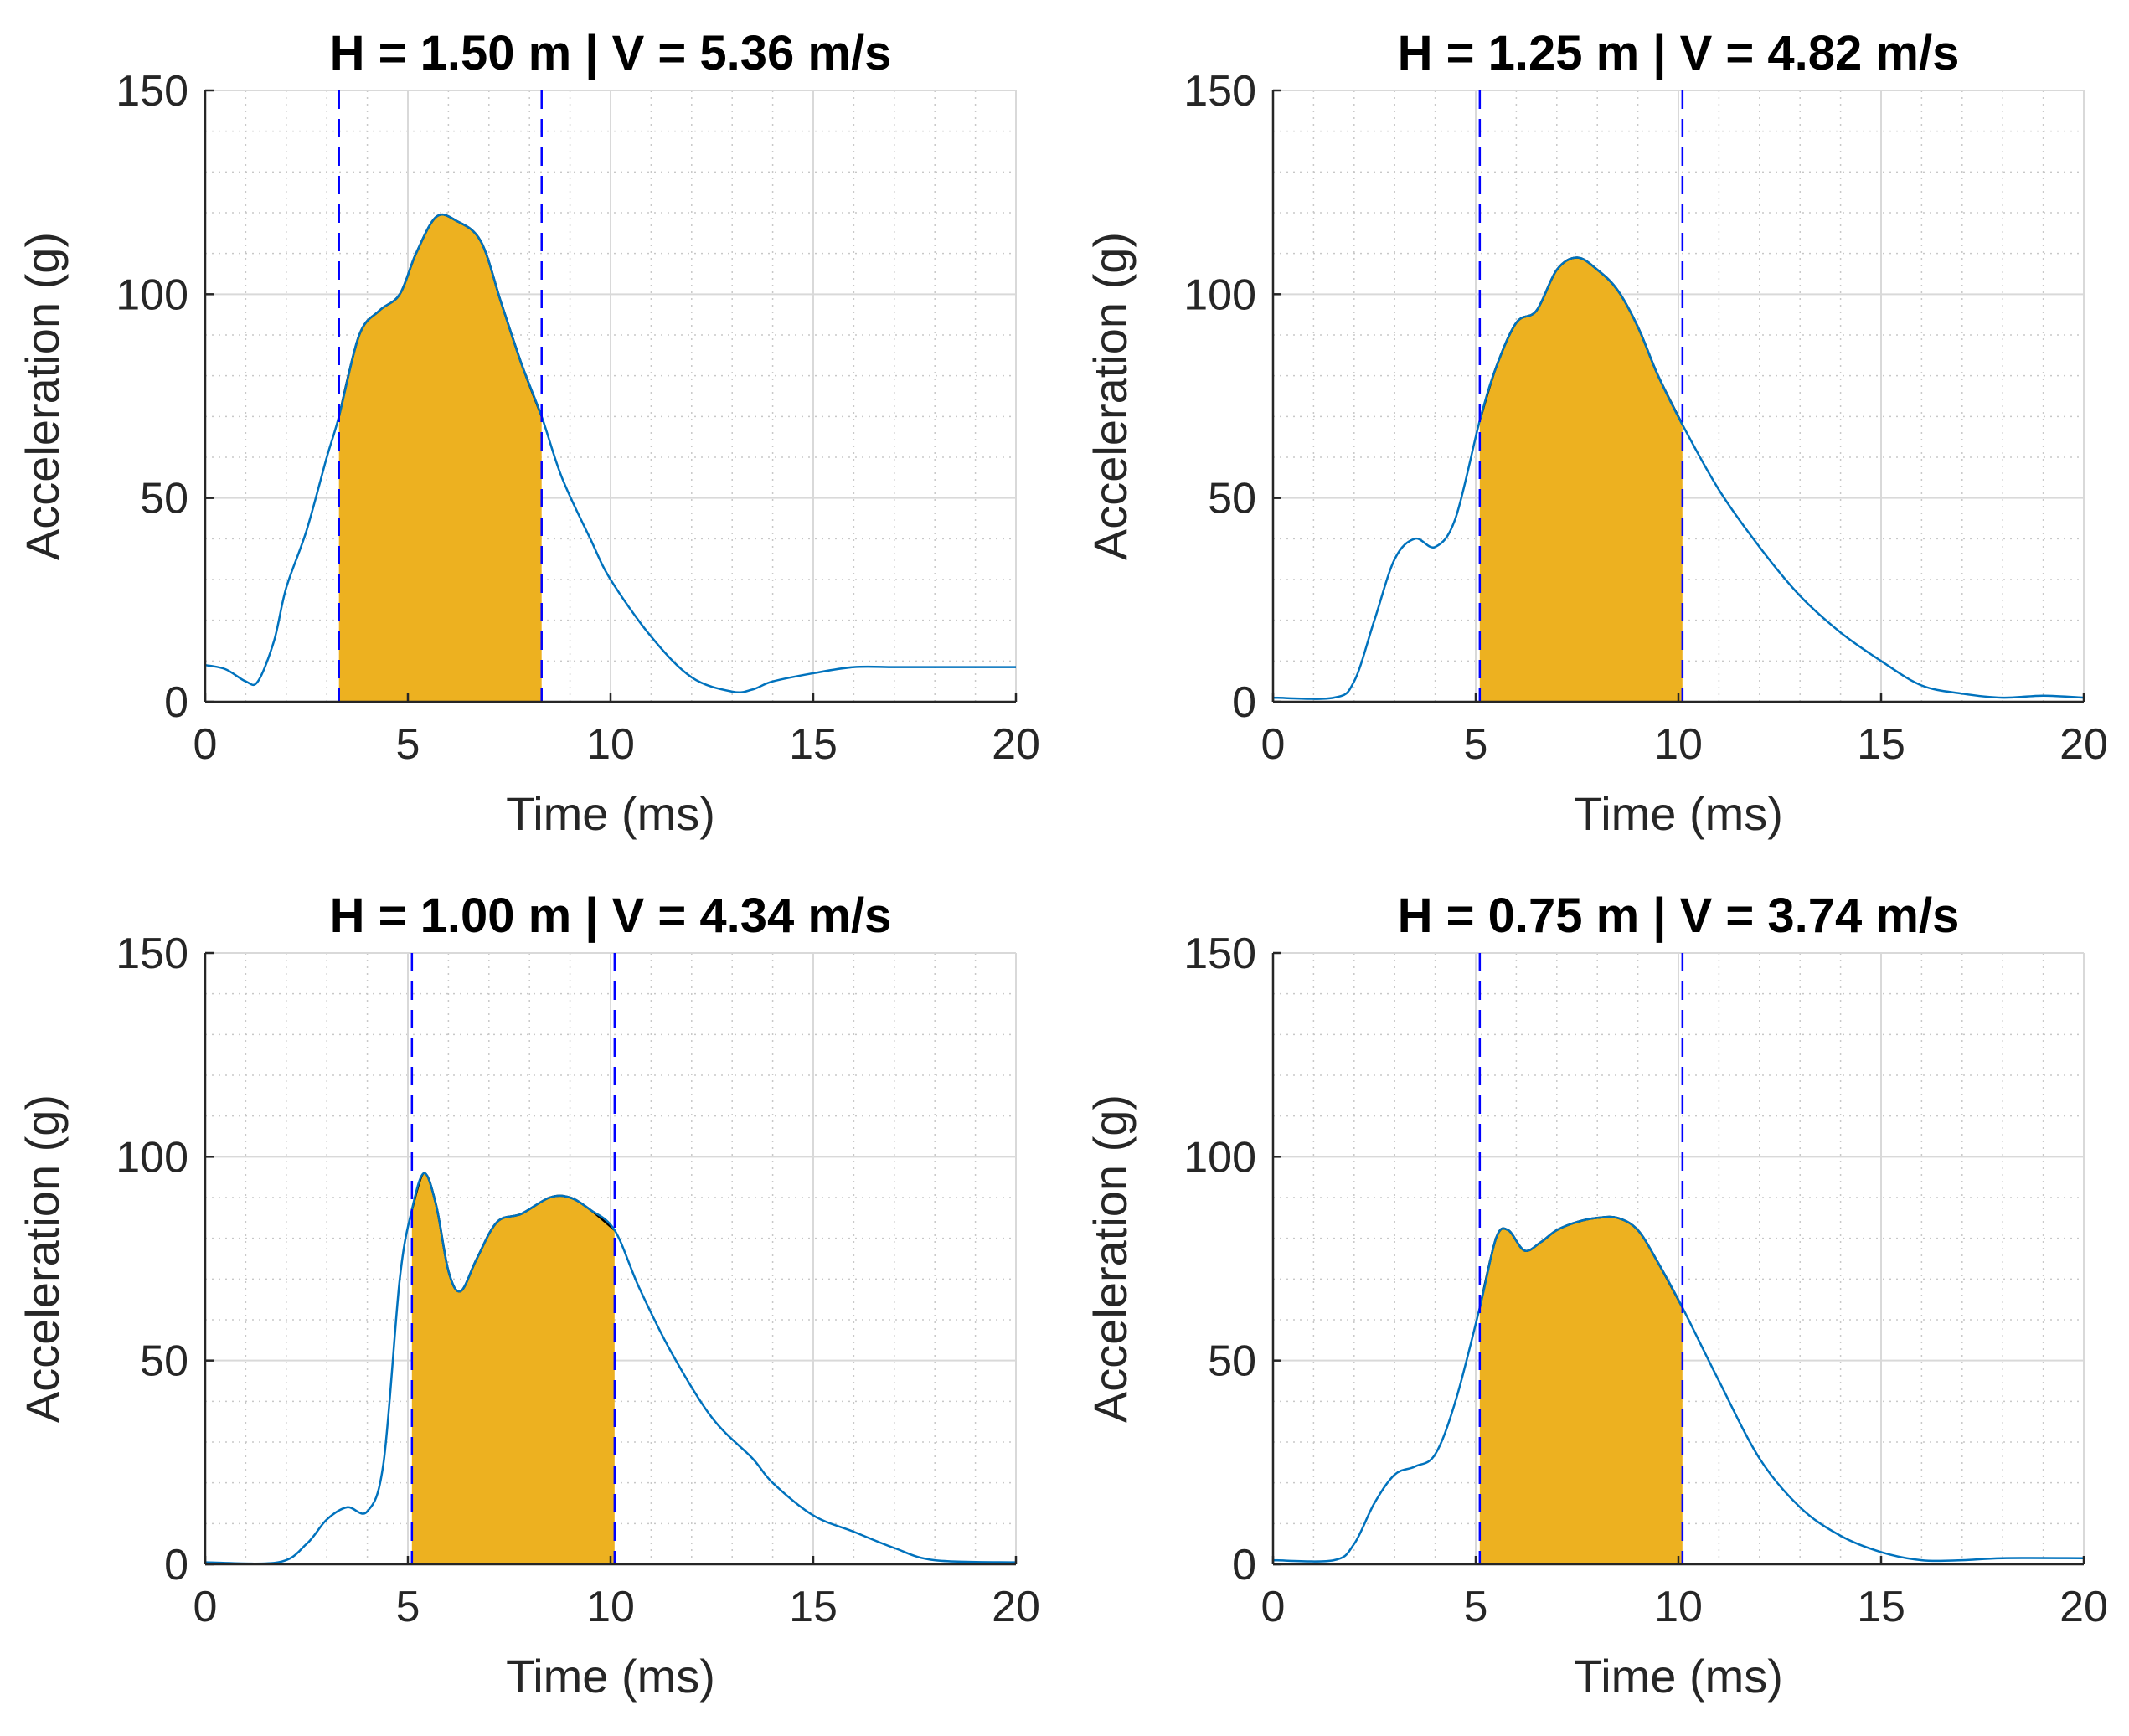 This screenshot has height=1736, width=2129. What do you see at coordinates (1679, 53) in the screenshot?
I see `chart-title: H = 1.25 m | V = 4.82 m/s` at bounding box center [1679, 53].